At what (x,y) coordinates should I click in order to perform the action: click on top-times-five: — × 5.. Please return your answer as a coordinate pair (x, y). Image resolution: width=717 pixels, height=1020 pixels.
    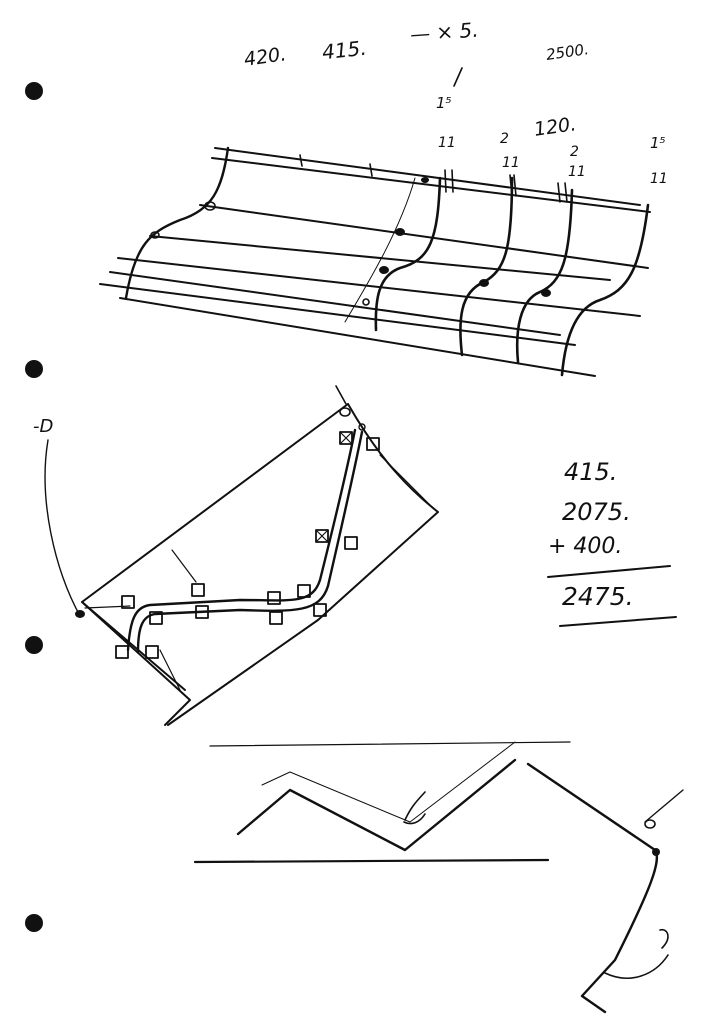
    Looking at the image, I should click on (444, 32).